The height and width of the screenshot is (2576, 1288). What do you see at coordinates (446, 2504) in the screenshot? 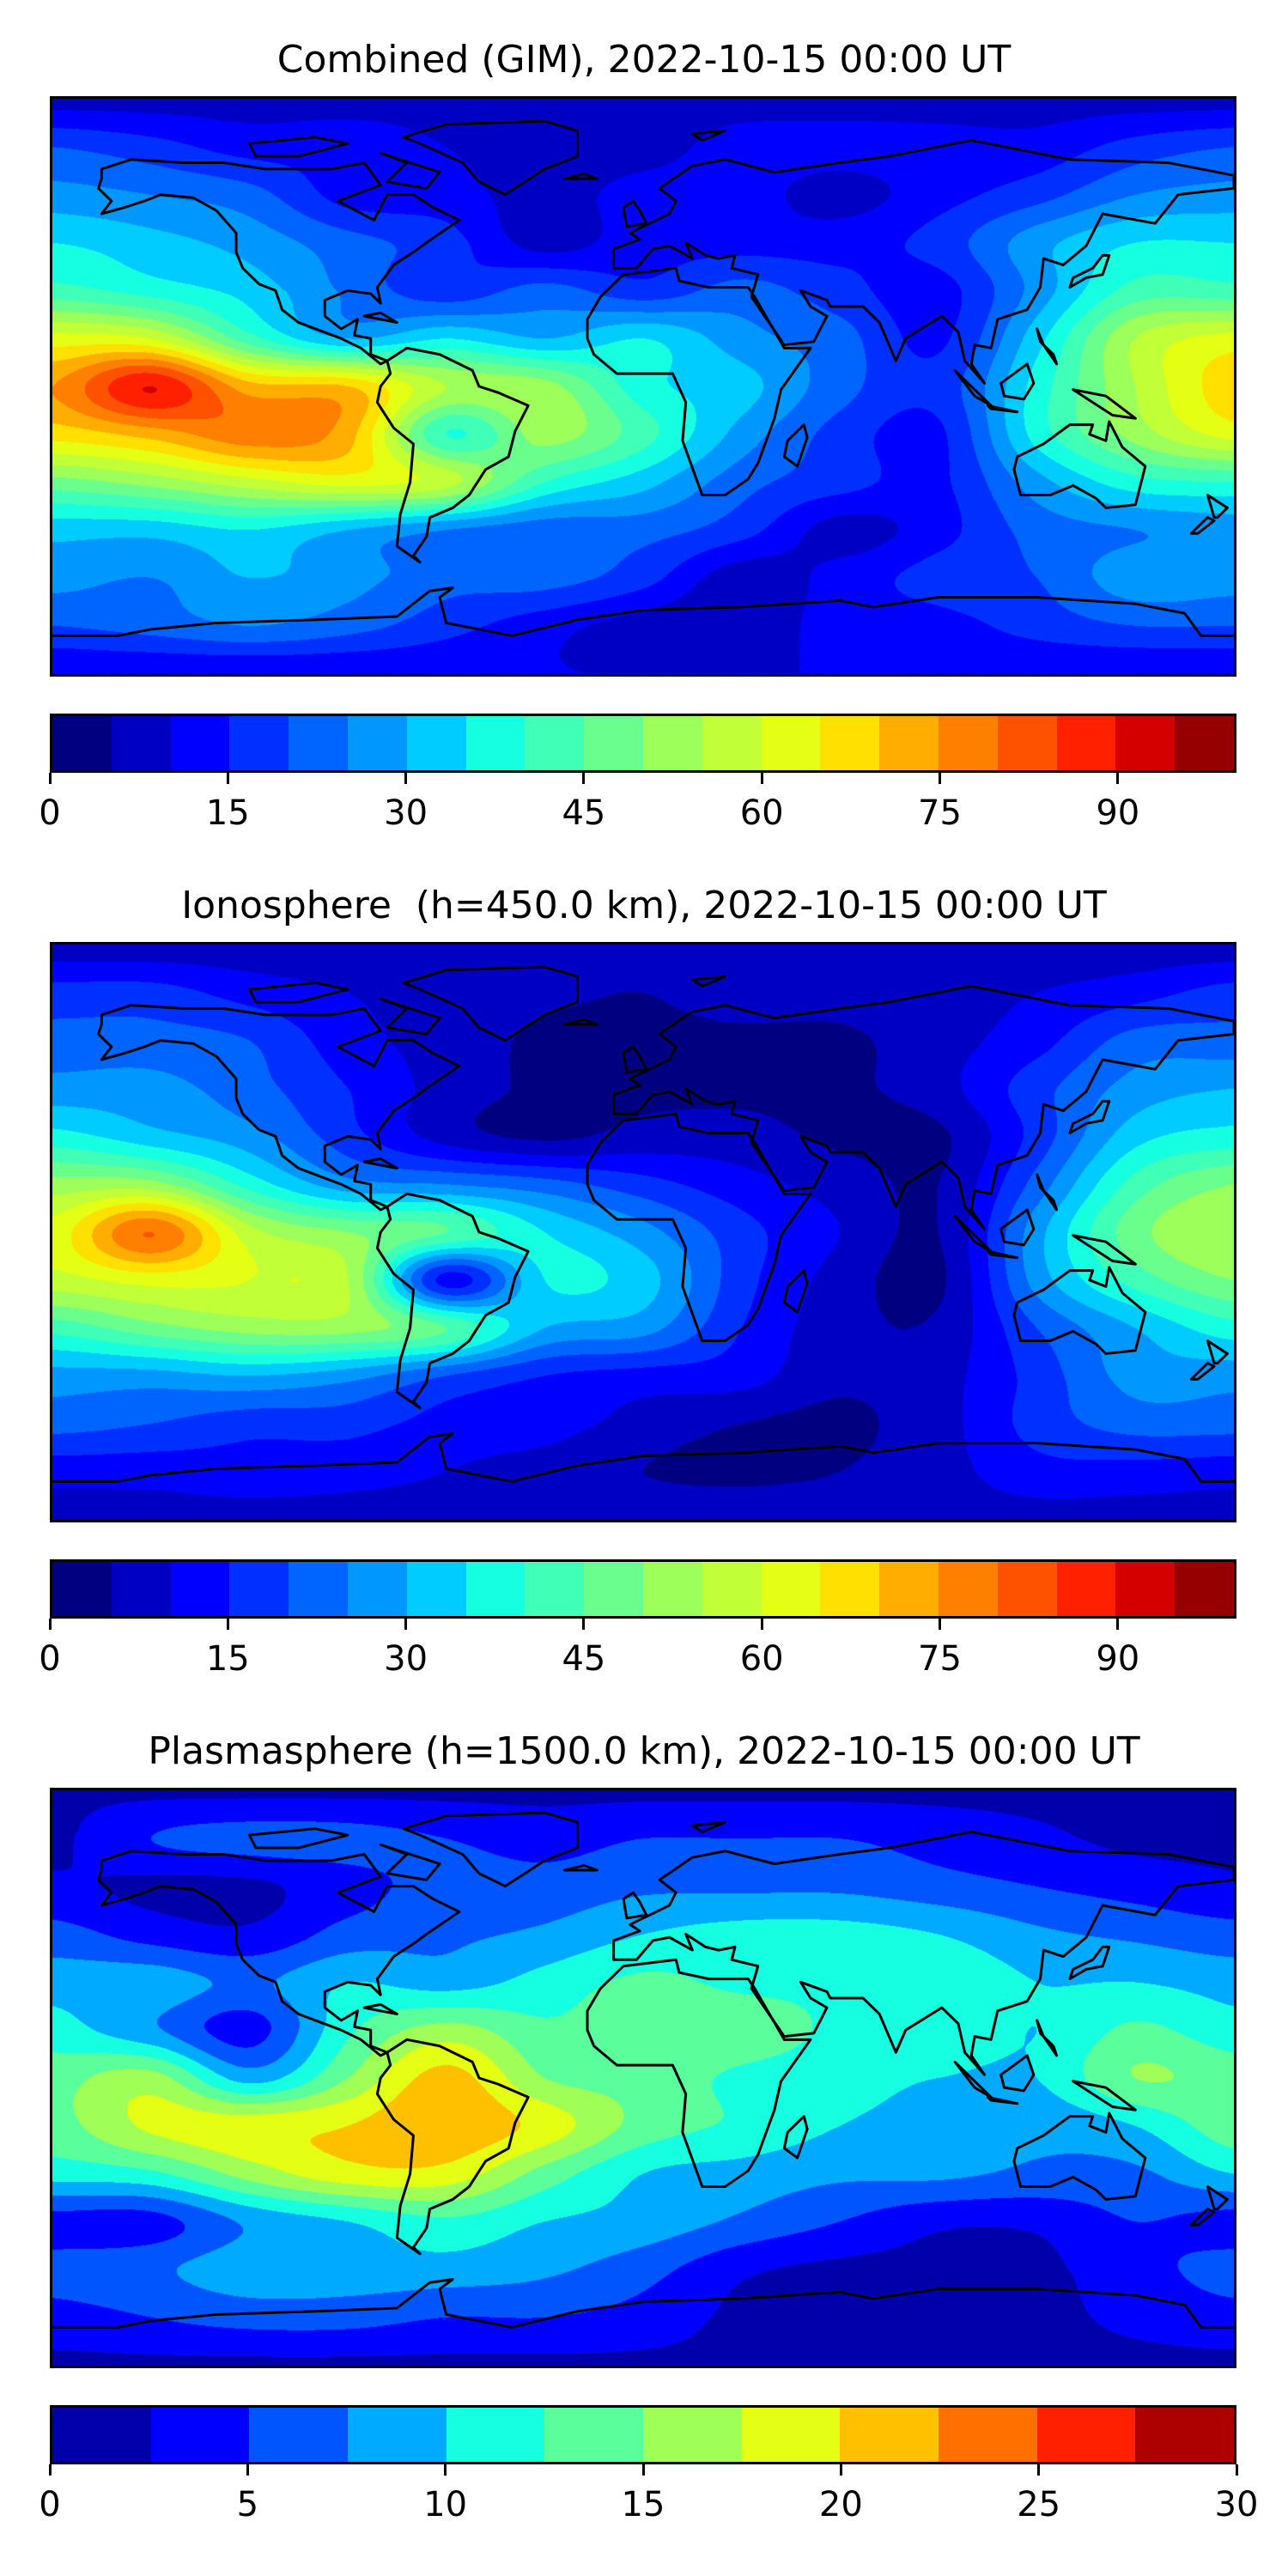
I see `colorbar-tick-label: 10` at bounding box center [446, 2504].